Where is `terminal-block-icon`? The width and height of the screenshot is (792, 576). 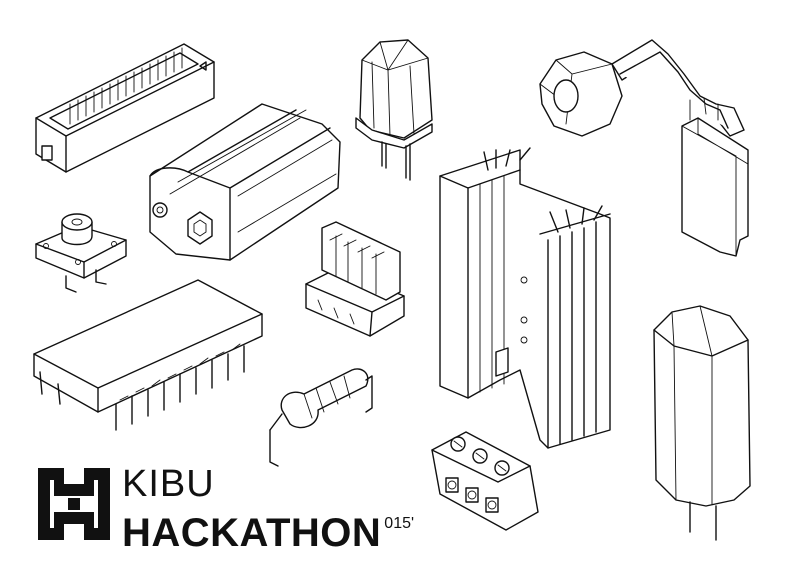
terminal-block-icon is located at coordinates (485, 481).